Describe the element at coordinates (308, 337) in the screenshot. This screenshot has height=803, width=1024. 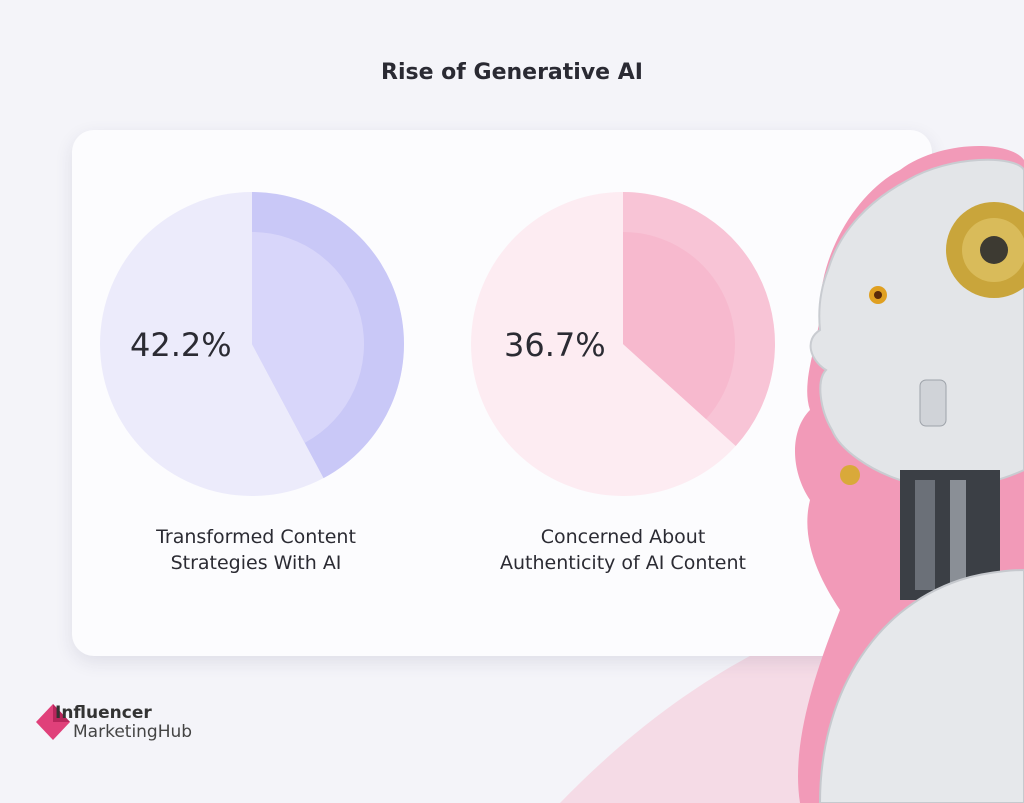
I see `pie-1-slice-inner` at that location.